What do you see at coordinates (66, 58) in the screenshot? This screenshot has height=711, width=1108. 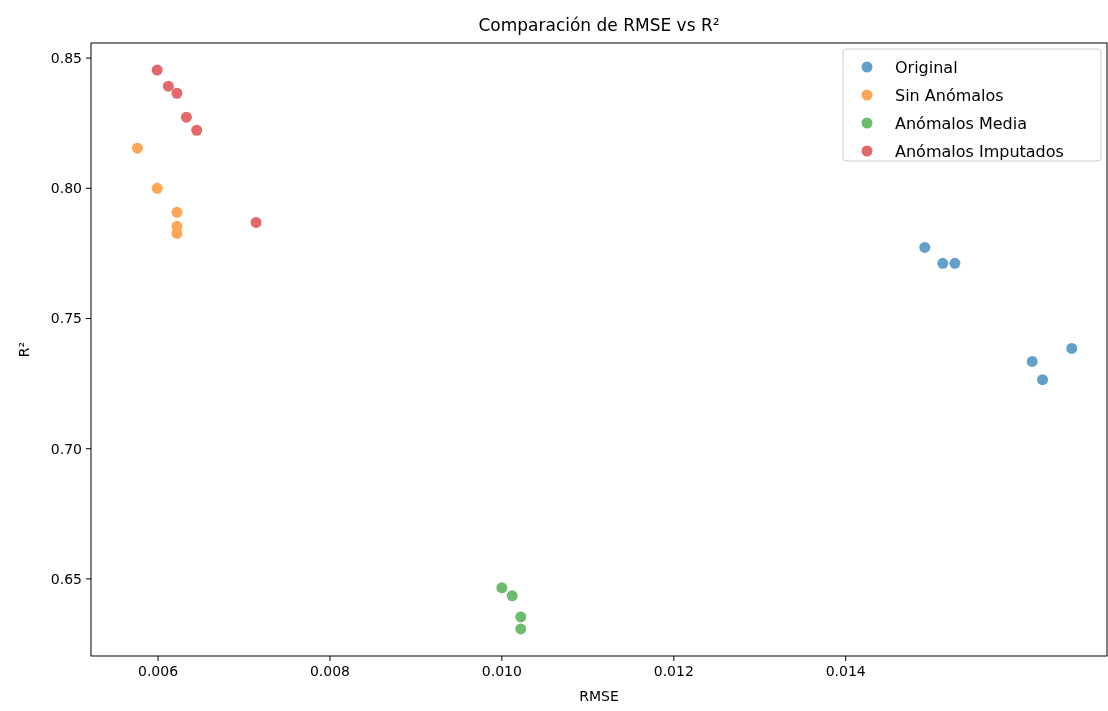 I see `y-tick-label: 0.85` at bounding box center [66, 58].